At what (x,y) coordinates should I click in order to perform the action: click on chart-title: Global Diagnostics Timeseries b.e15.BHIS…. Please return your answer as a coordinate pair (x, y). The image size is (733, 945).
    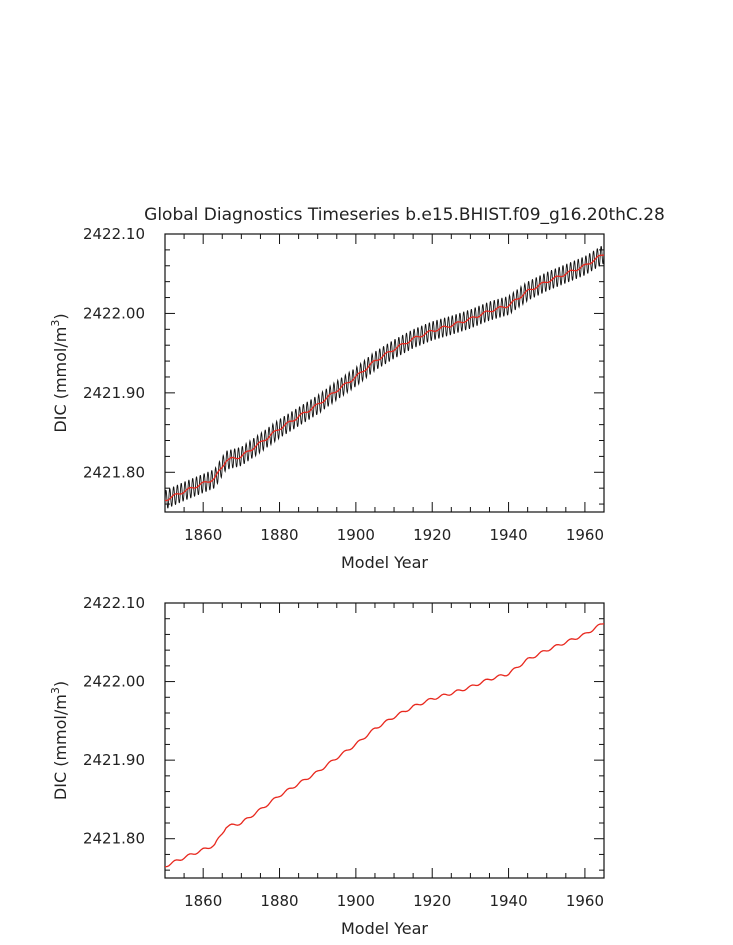
    Looking at the image, I should click on (404, 215).